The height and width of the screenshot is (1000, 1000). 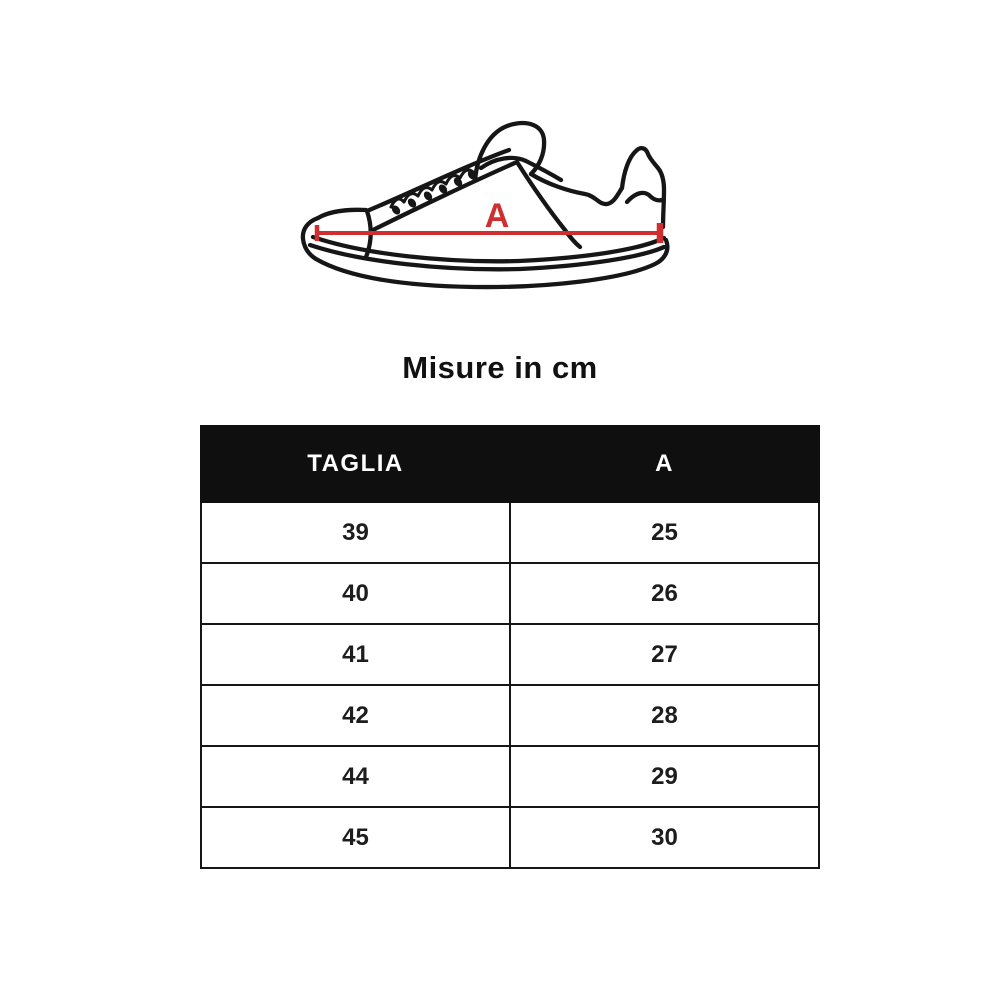 I want to click on measurements-title: Misure in cm, so click(x=500, y=367).